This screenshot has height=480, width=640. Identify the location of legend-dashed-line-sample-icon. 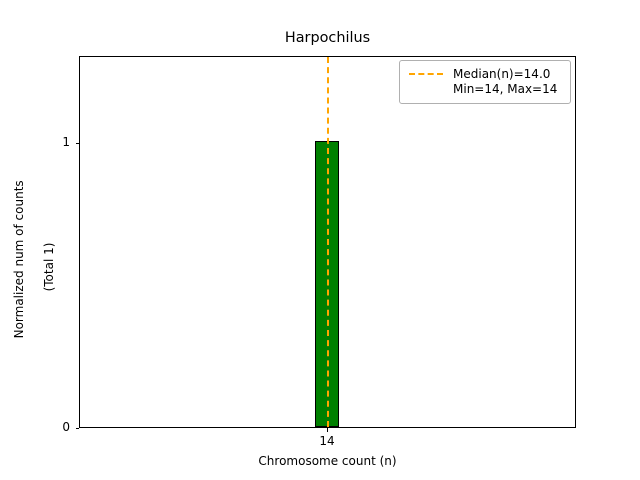
(426, 74).